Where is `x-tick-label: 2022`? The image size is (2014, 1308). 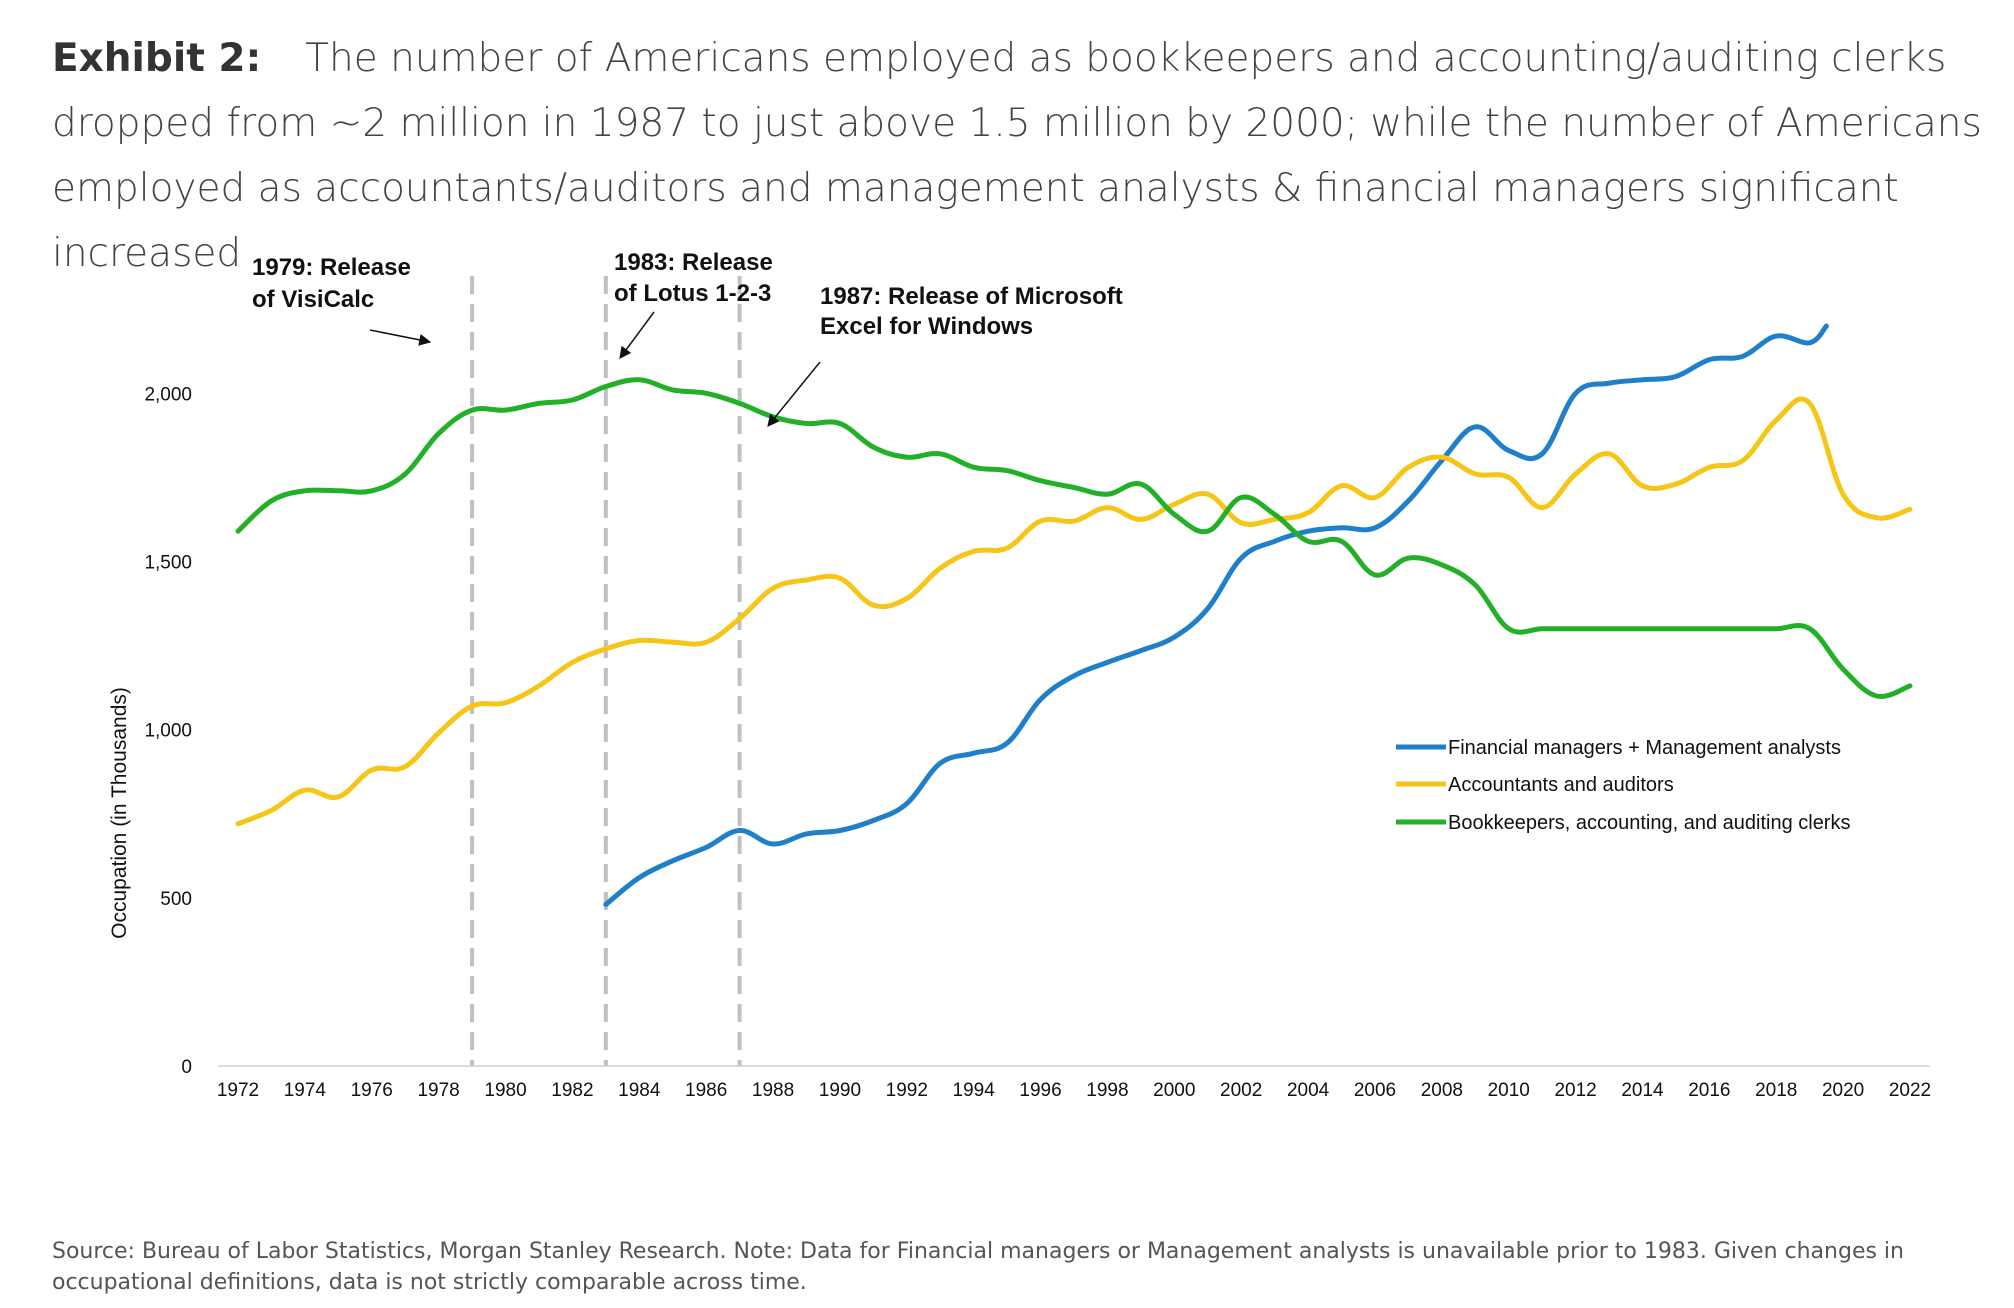 x-tick-label: 2022 is located at coordinates (1910, 1090).